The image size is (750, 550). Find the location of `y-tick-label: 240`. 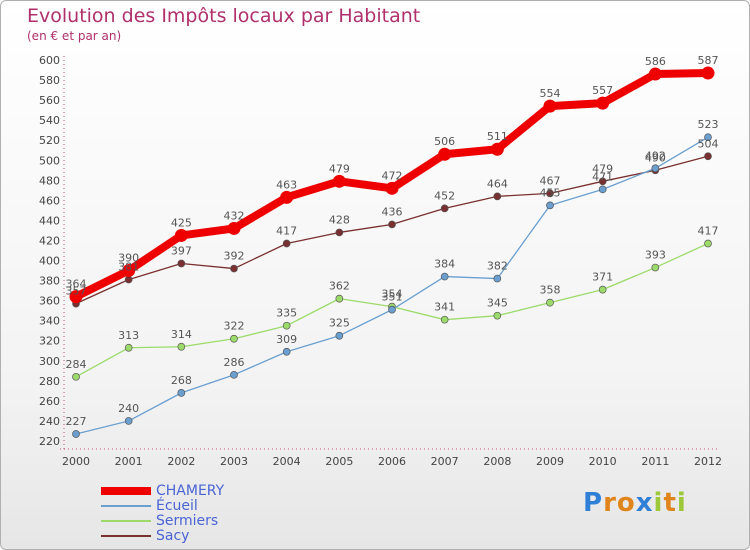

y-tick-label: 240 is located at coordinates (49, 421).